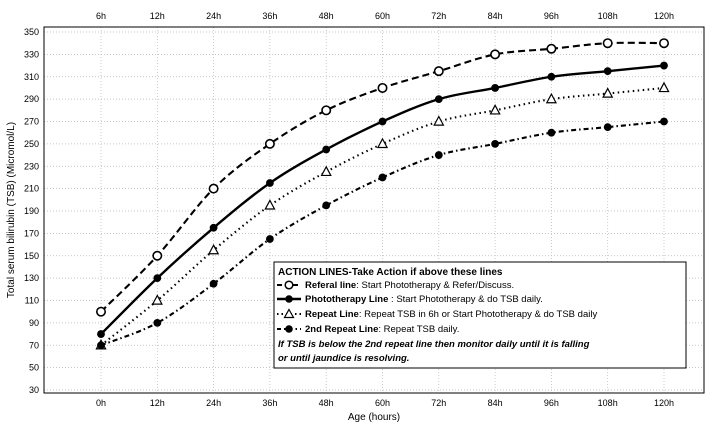 Image resolution: width=721 pixels, height=425 pixels. I want to click on y-tick-label-6: 150, so click(31, 256).